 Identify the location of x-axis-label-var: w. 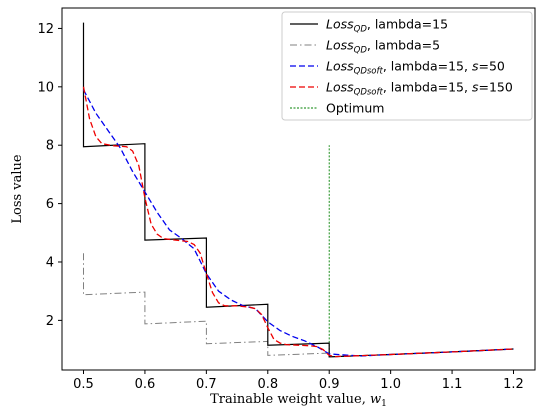
(375, 399).